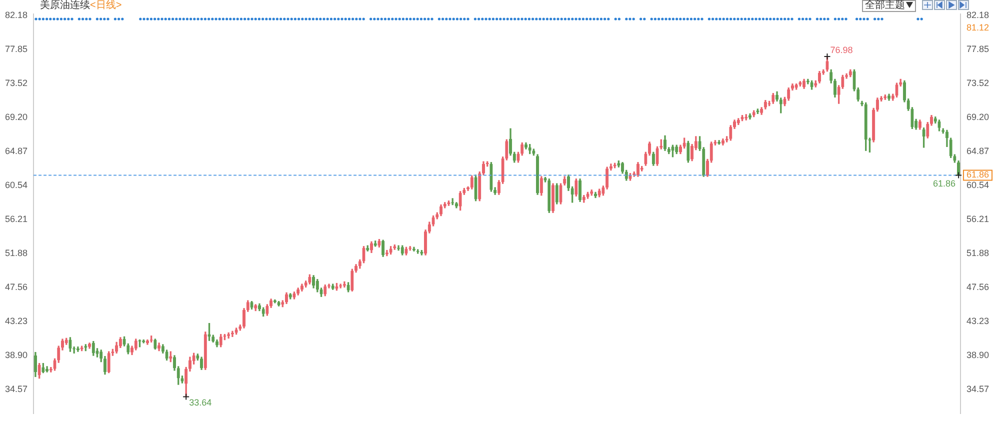 This screenshot has width=1000, height=422. What do you see at coordinates (978, 355) in the screenshot?
I see `y2-tick-label: 38.90` at bounding box center [978, 355].